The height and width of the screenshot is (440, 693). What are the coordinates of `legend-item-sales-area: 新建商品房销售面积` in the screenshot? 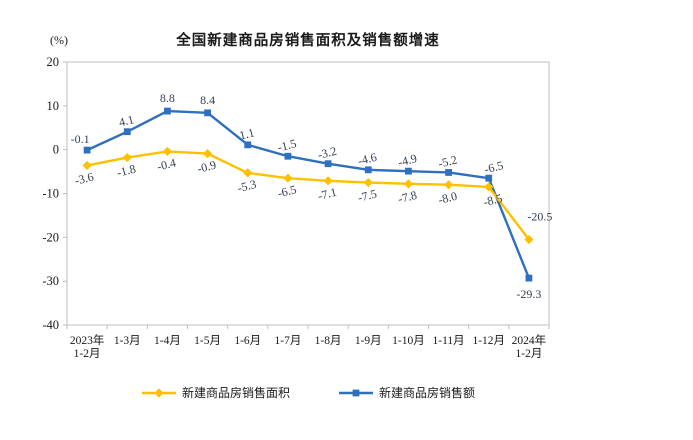 It's located at (215, 392).